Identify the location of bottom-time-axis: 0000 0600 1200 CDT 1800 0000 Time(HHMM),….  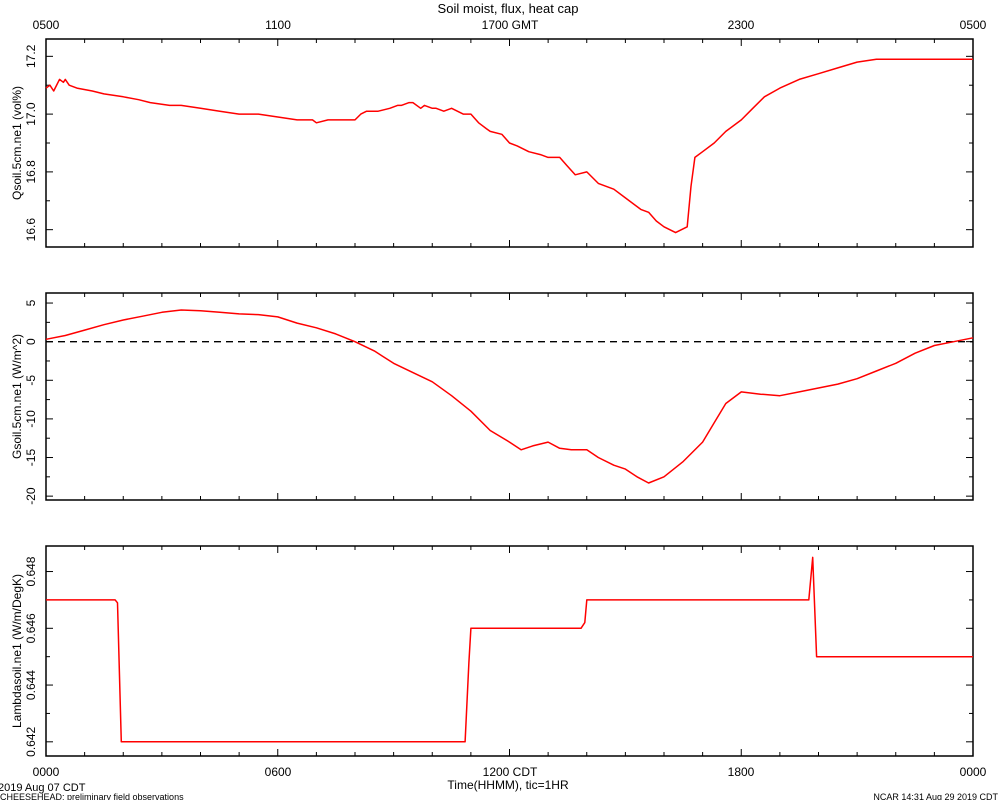
(510, 778).